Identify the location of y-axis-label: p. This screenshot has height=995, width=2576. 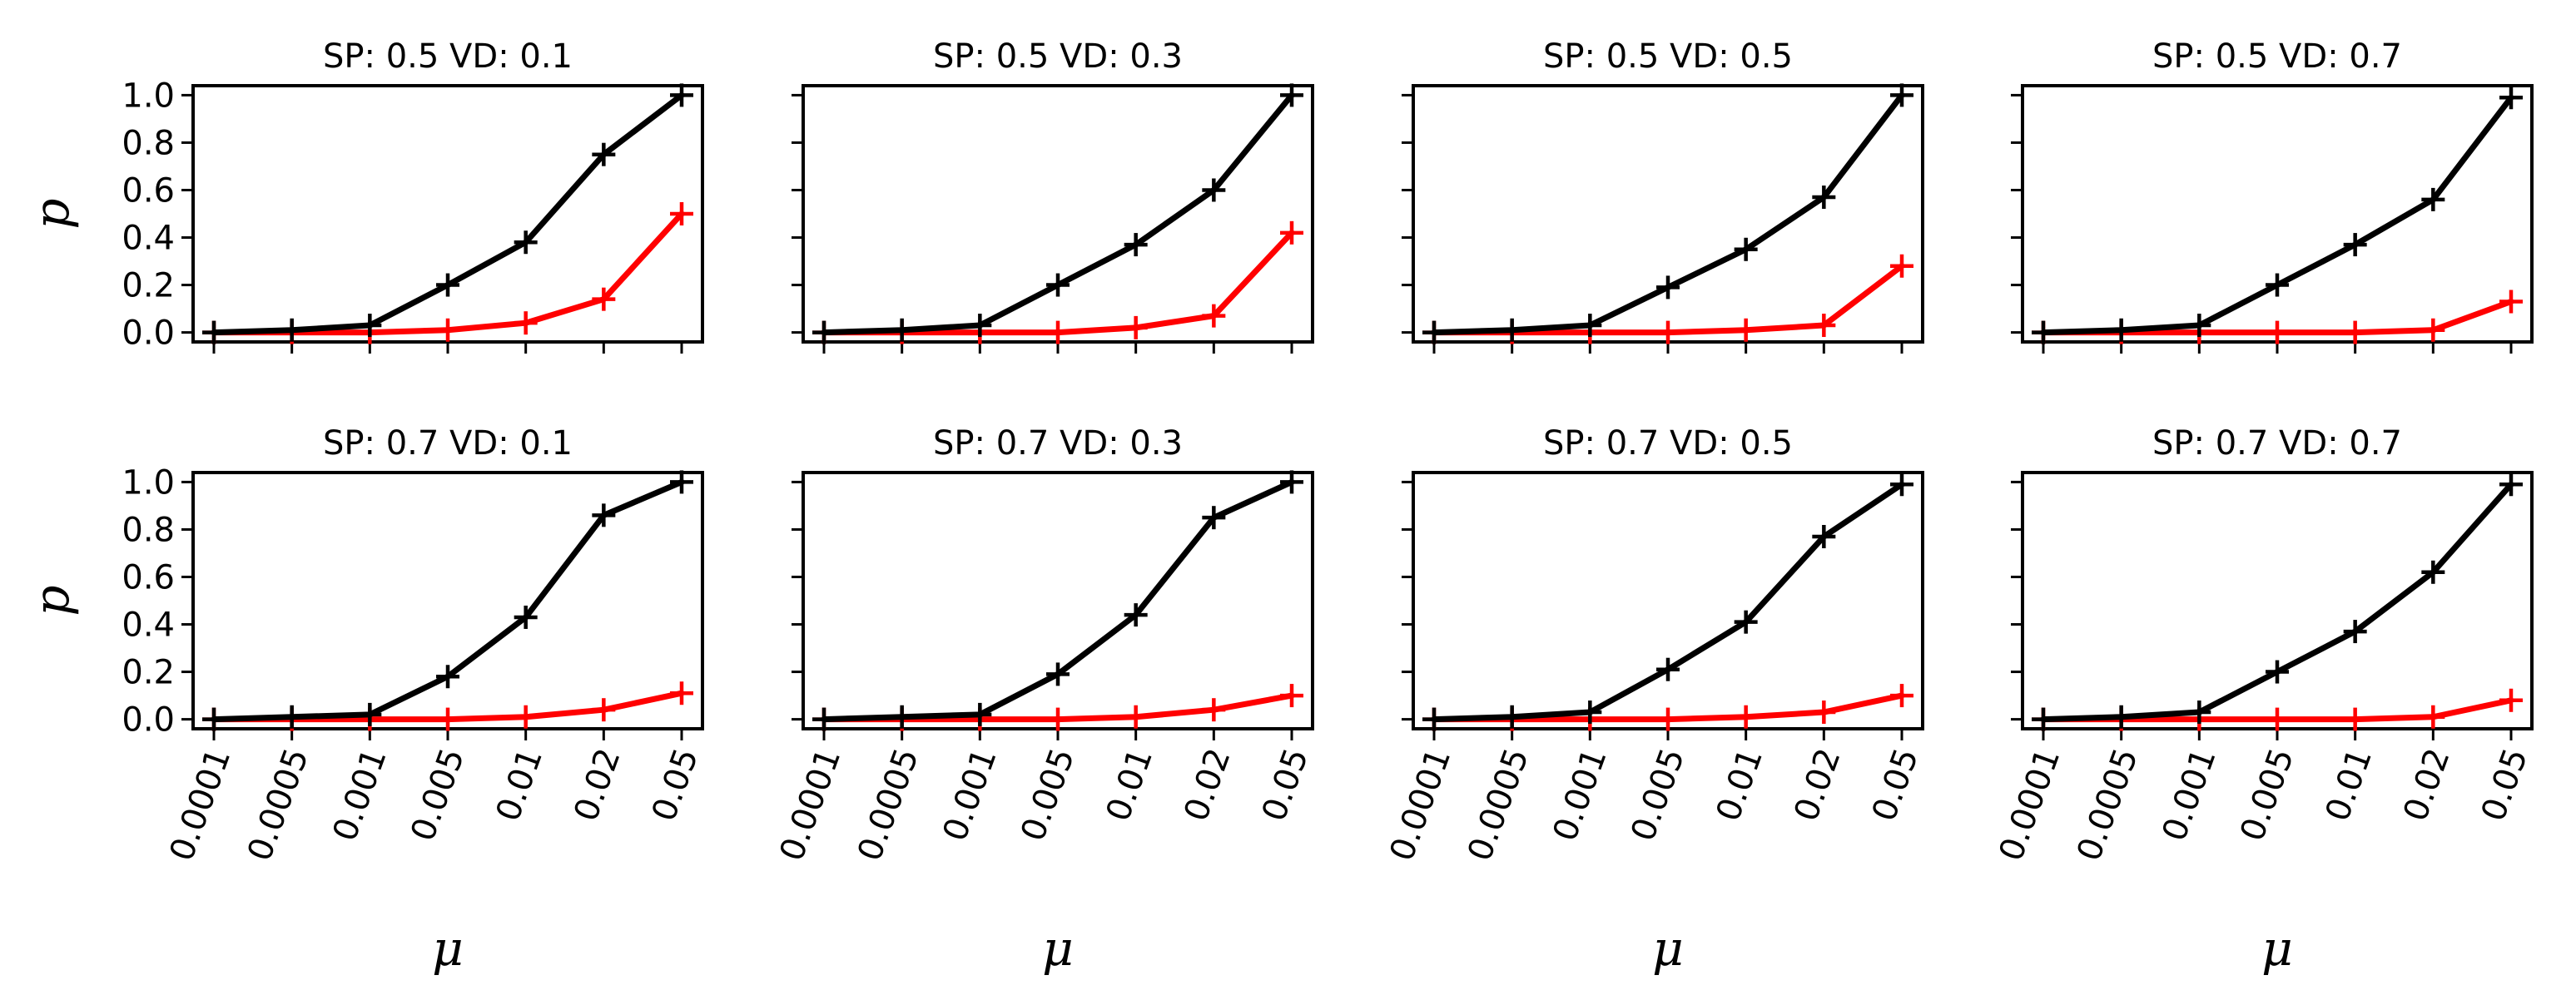
(51, 600).